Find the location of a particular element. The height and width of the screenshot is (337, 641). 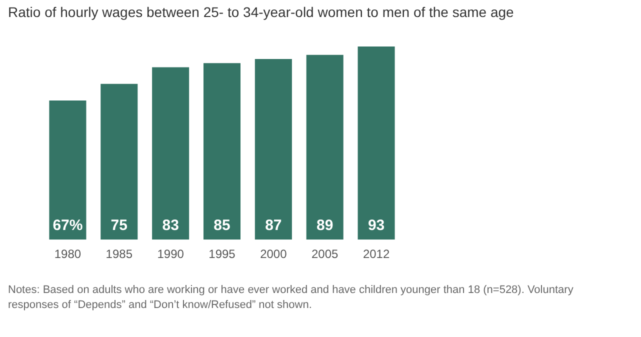

data-label: 83 is located at coordinates (170, 225).